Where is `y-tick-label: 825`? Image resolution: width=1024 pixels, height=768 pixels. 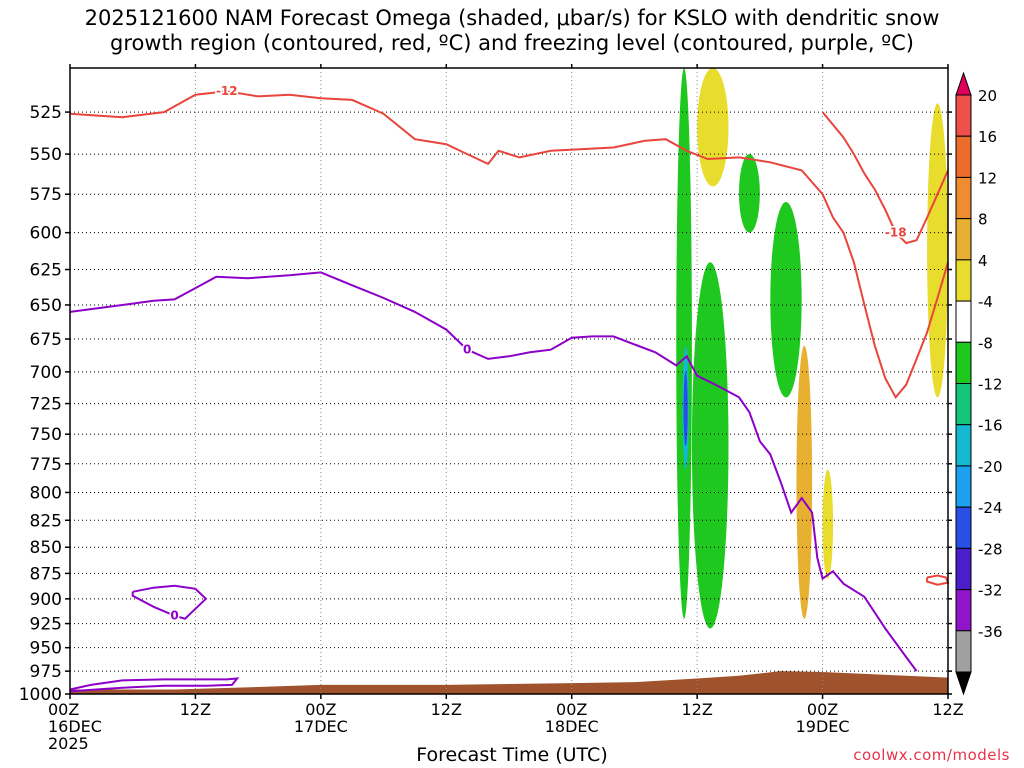
y-tick-label: 825 is located at coordinates (46, 521).